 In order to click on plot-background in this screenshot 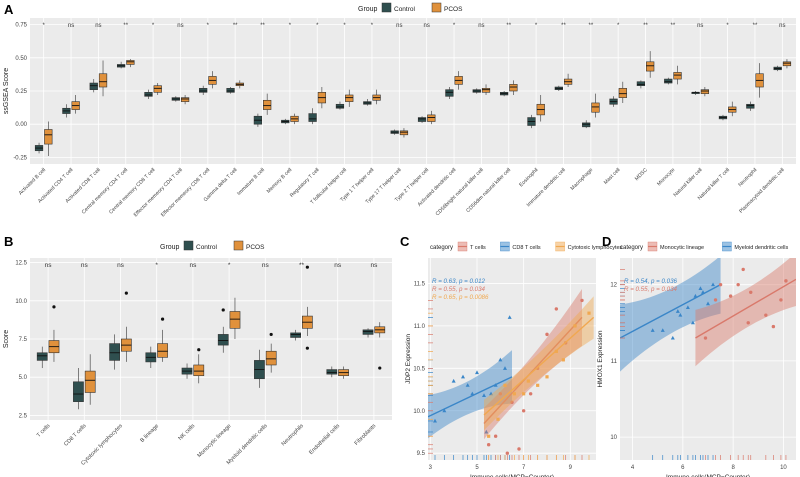, I will do `click(512, 359)`.